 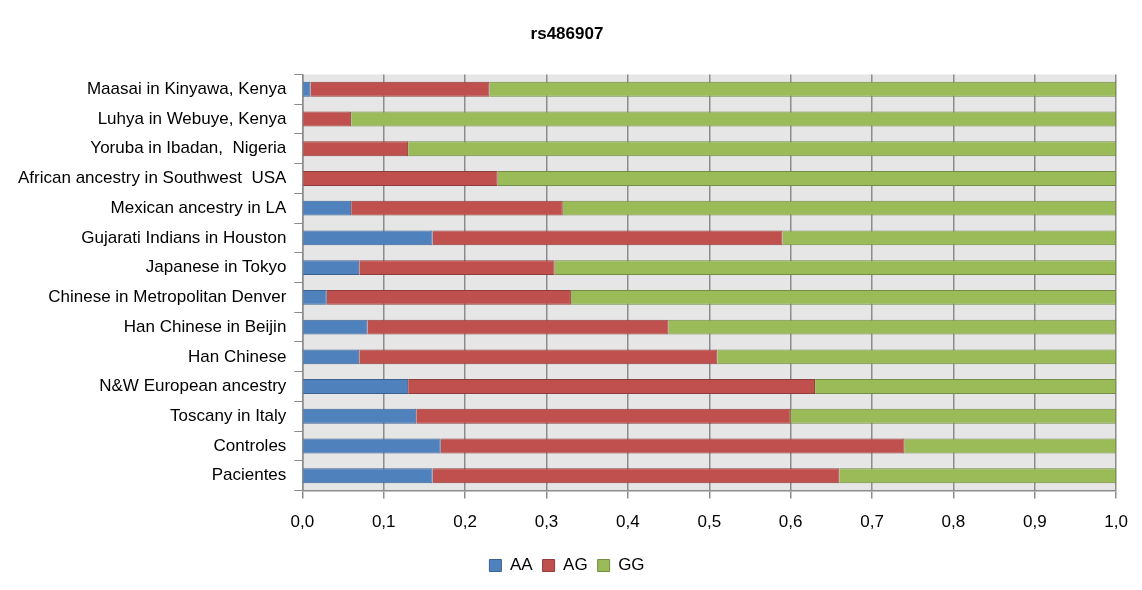 I want to click on x-tick-label: 0,2, so click(x=465, y=522).